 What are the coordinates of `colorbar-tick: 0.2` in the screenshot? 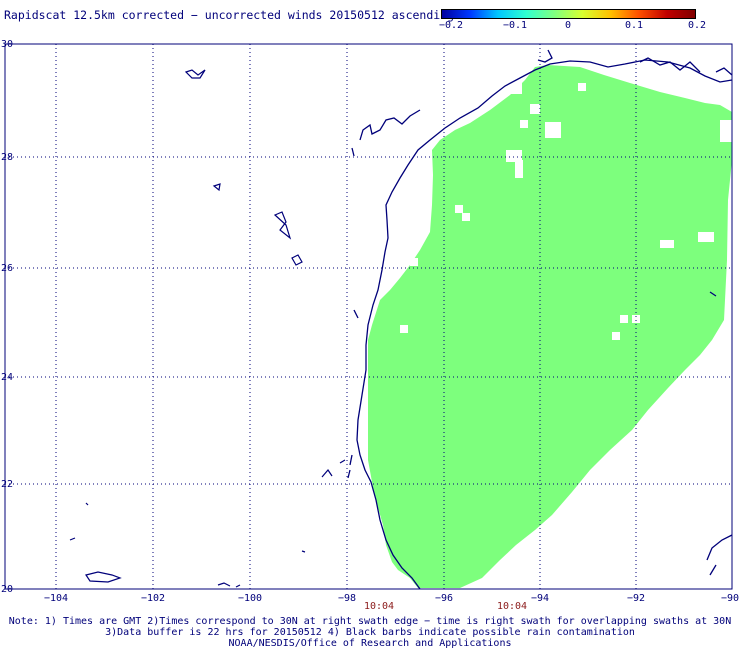 It's located at (697, 25).